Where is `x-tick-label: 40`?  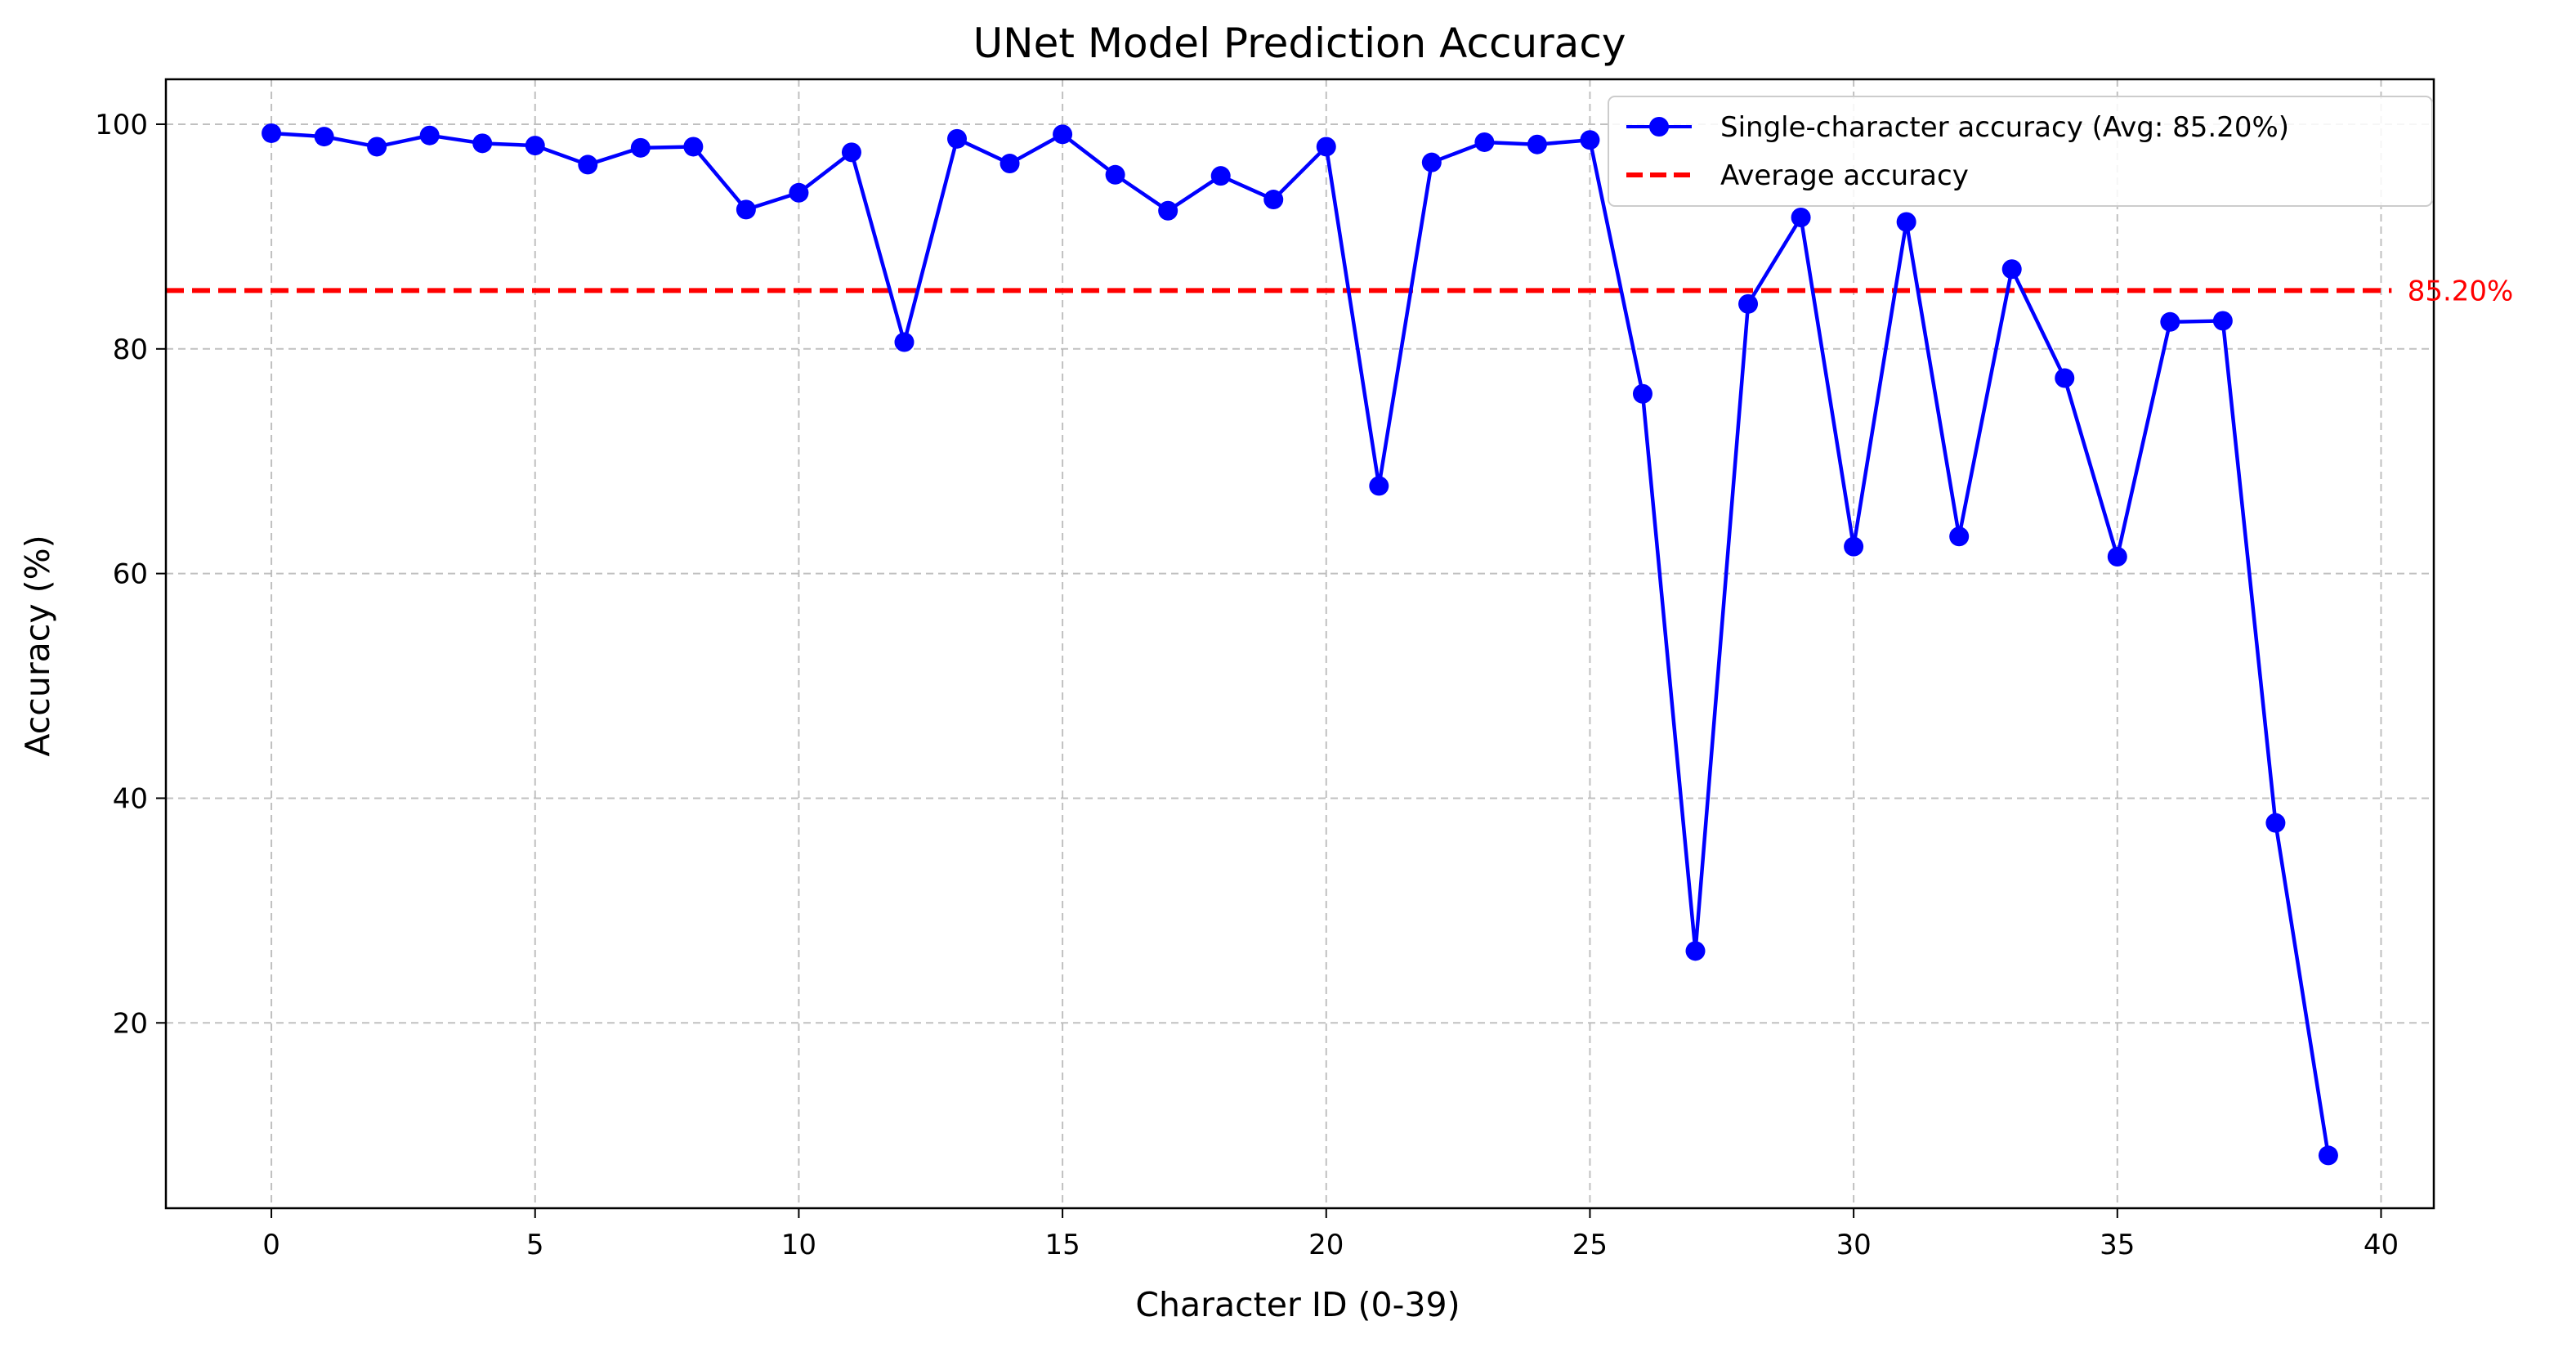
x-tick-label: 40 is located at coordinates (2381, 1245).